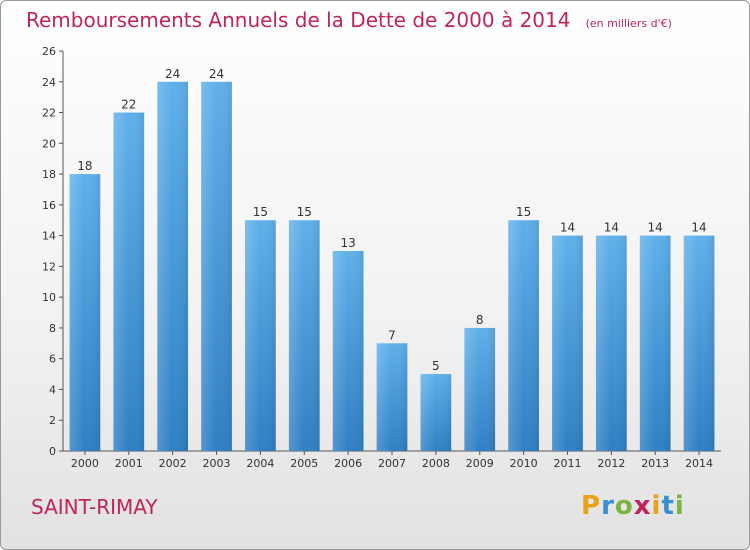 The height and width of the screenshot is (550, 750). I want to click on x-tick-label: 2012, so click(611, 463).